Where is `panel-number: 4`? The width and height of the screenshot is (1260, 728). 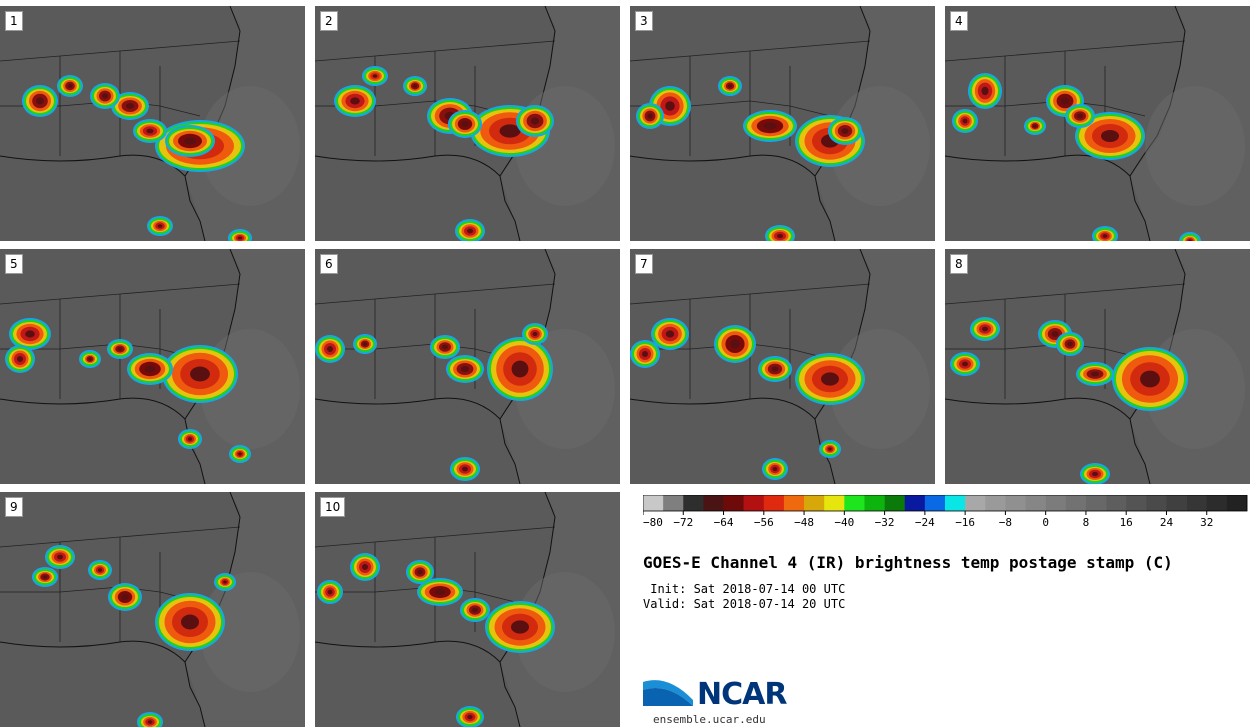 panel-number: 4 is located at coordinates (959, 21).